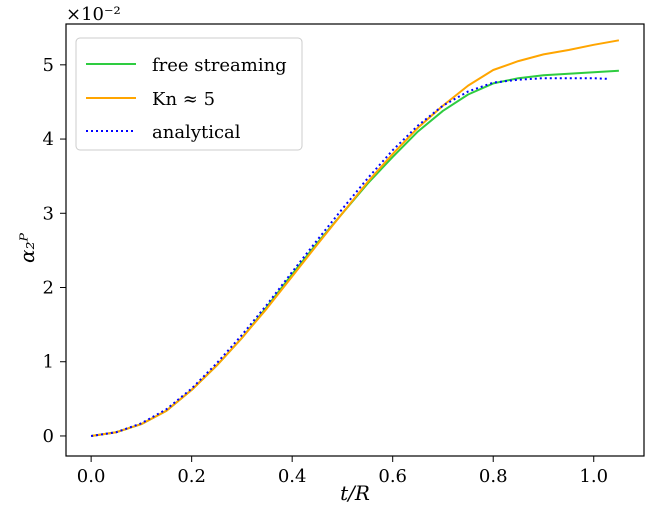 This screenshot has height=513, width=646. I want to click on legend-label-kn: Kn ≈ 5, so click(183, 99).